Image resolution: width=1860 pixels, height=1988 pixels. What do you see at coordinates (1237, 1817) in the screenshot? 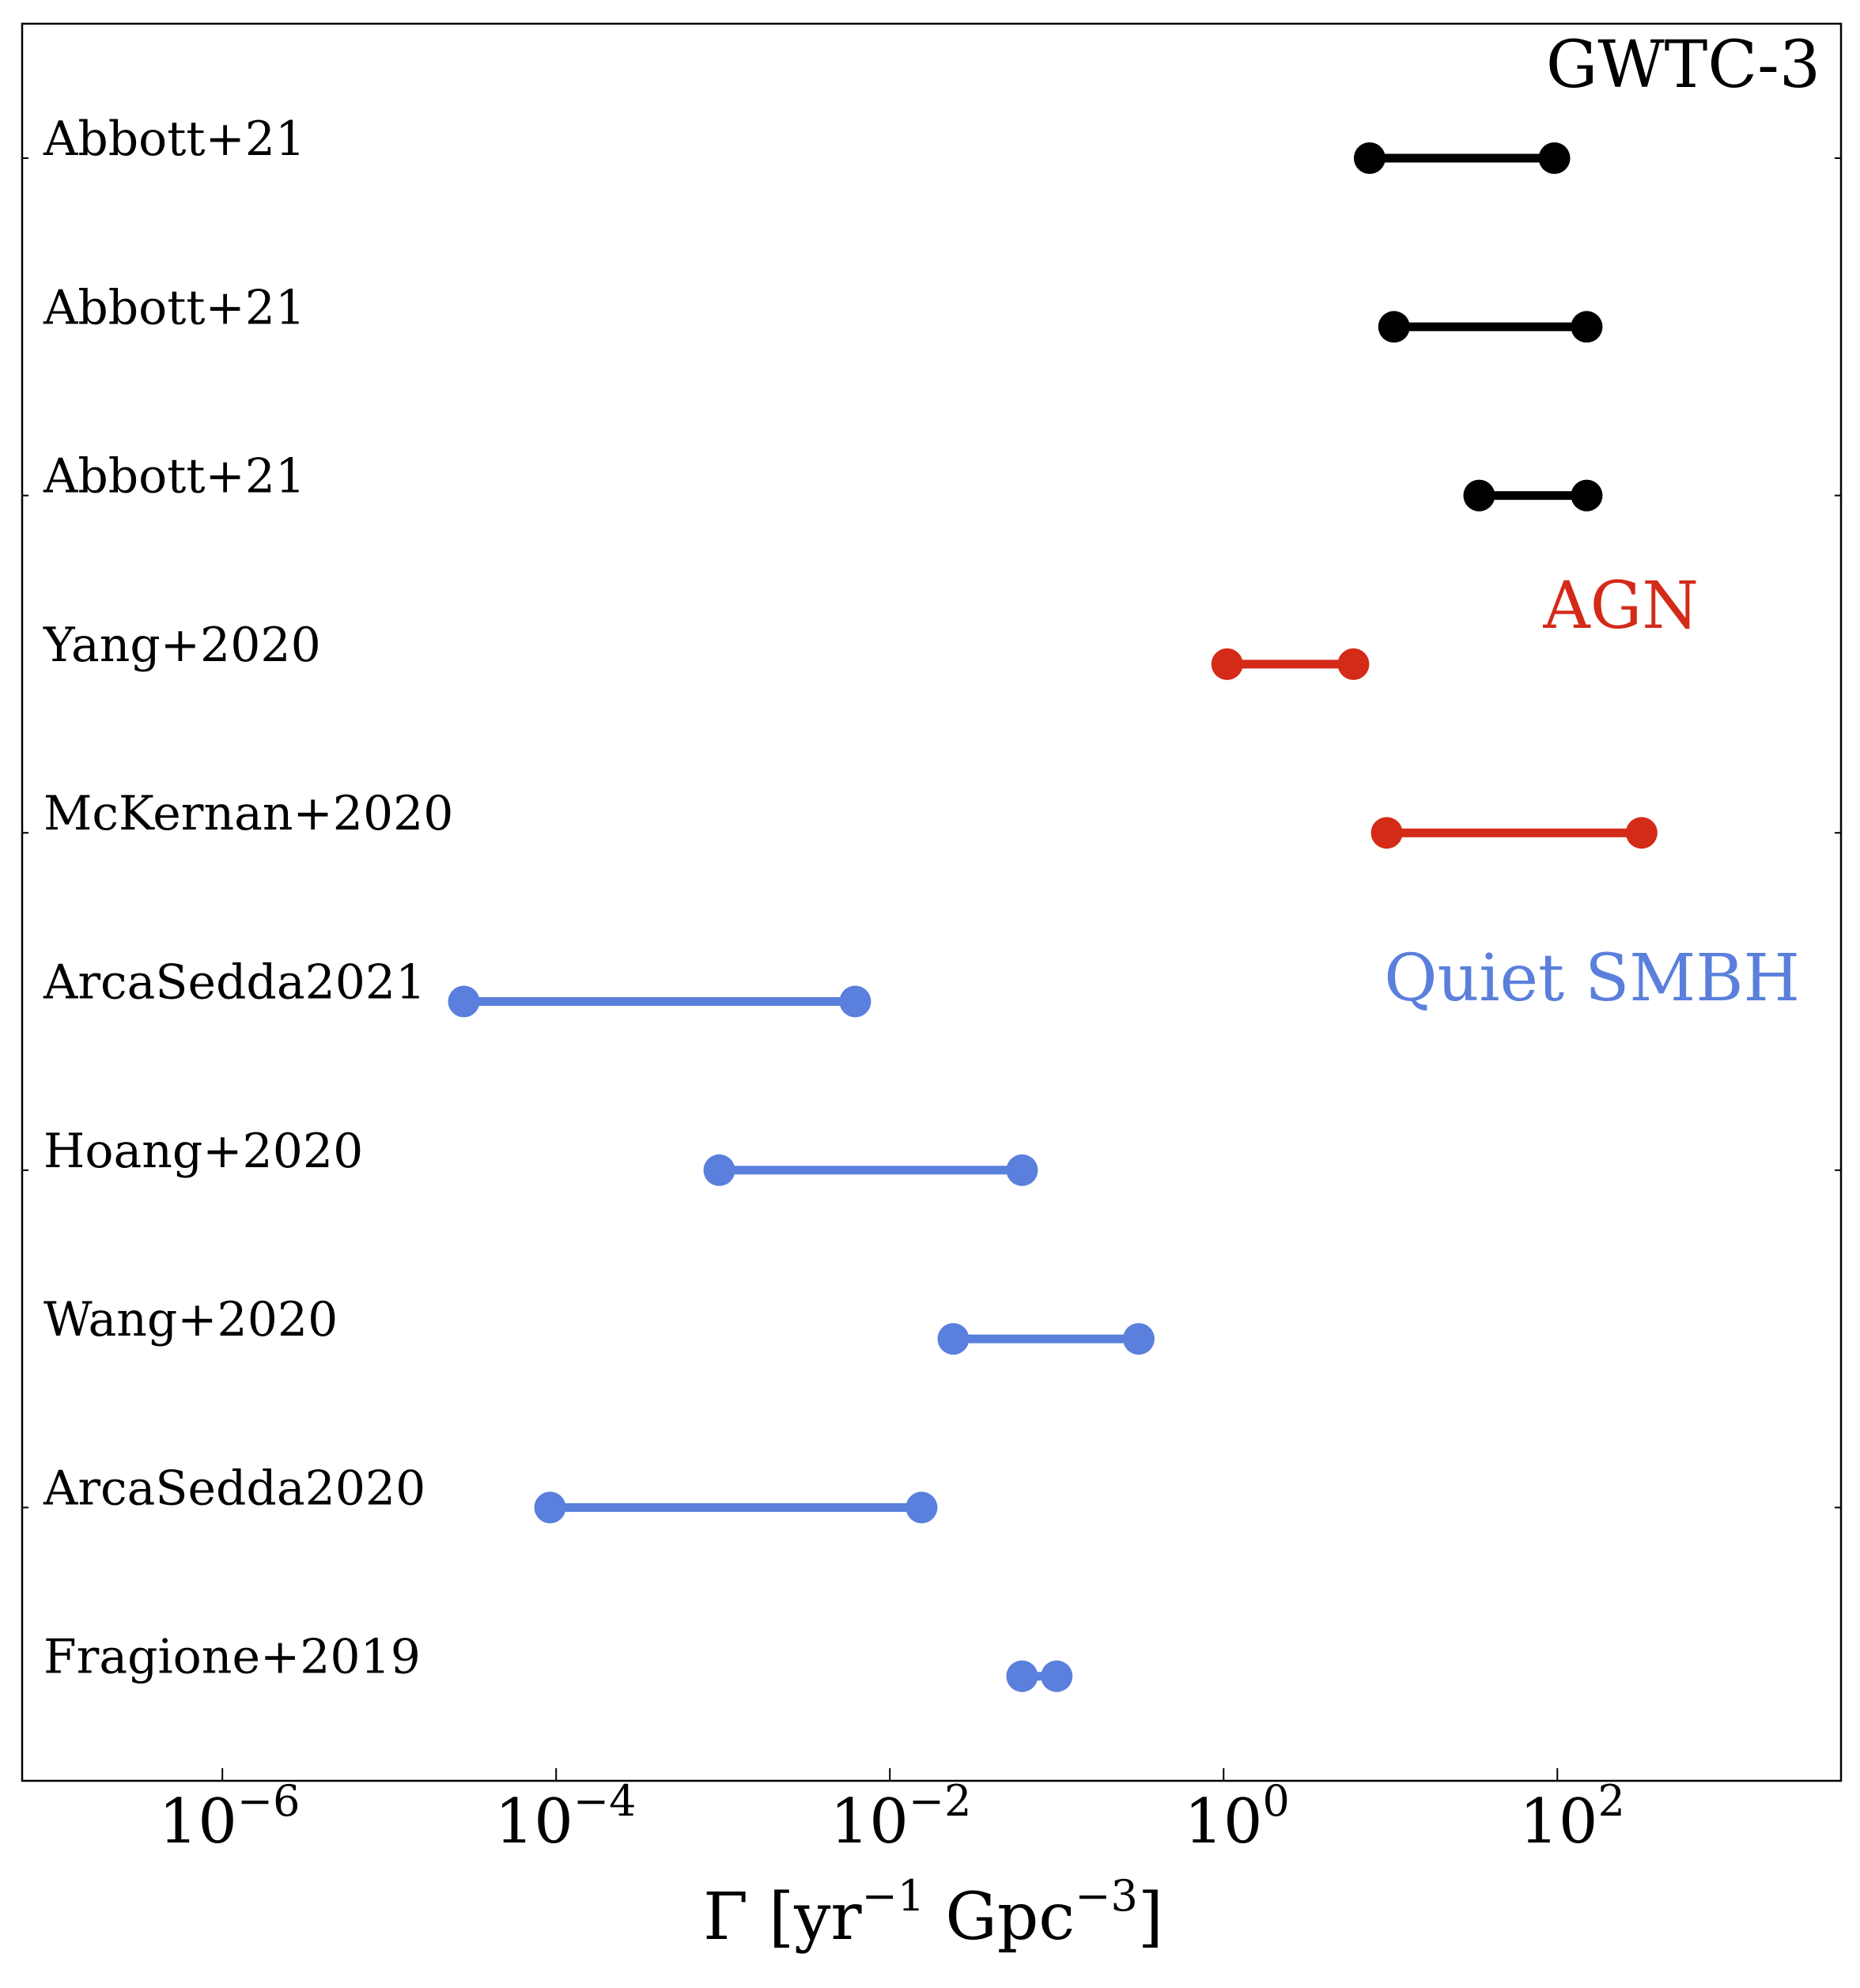
I see `x-tick-label: 10⁰` at bounding box center [1237, 1817].